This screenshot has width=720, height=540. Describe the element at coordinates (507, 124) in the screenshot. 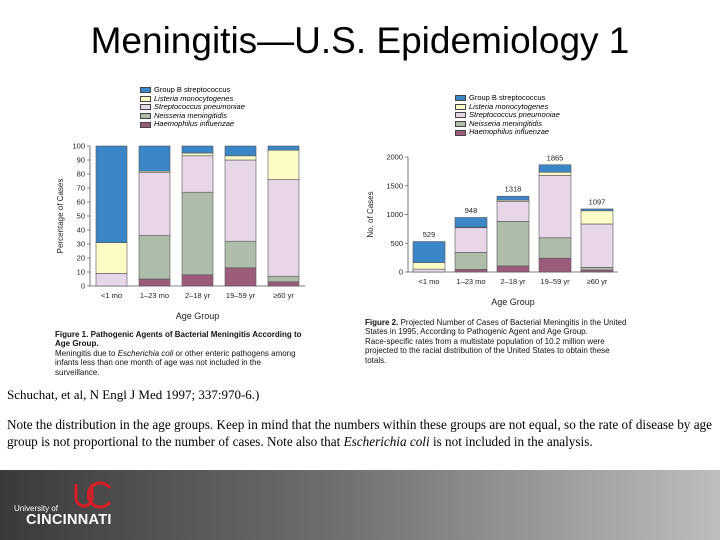

I see `legend-item: Neisseria meningitidis` at that location.